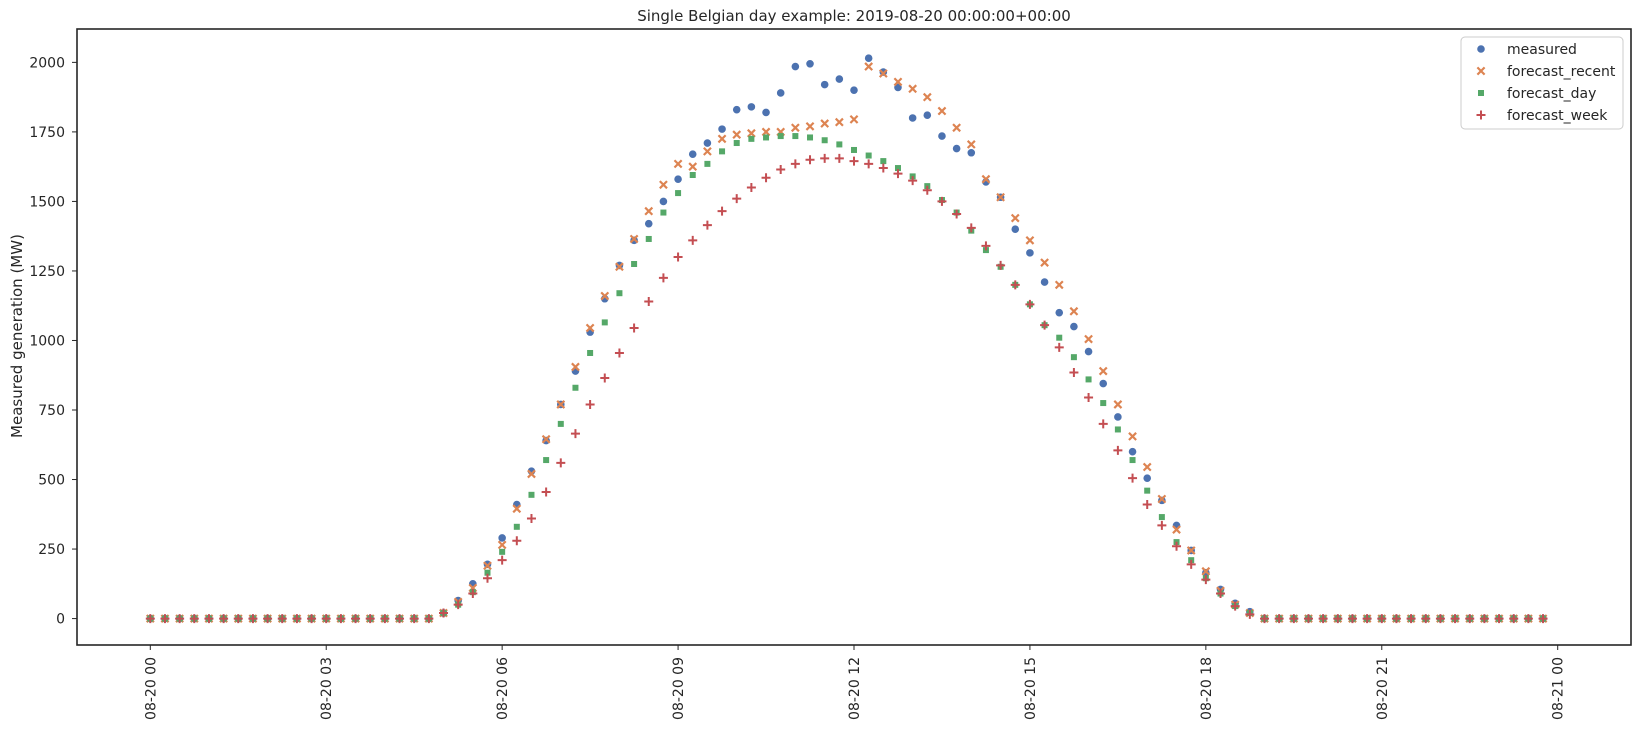  Describe the element at coordinates (47, 133) in the screenshot. I see `y-tick-label: 1750` at that location.